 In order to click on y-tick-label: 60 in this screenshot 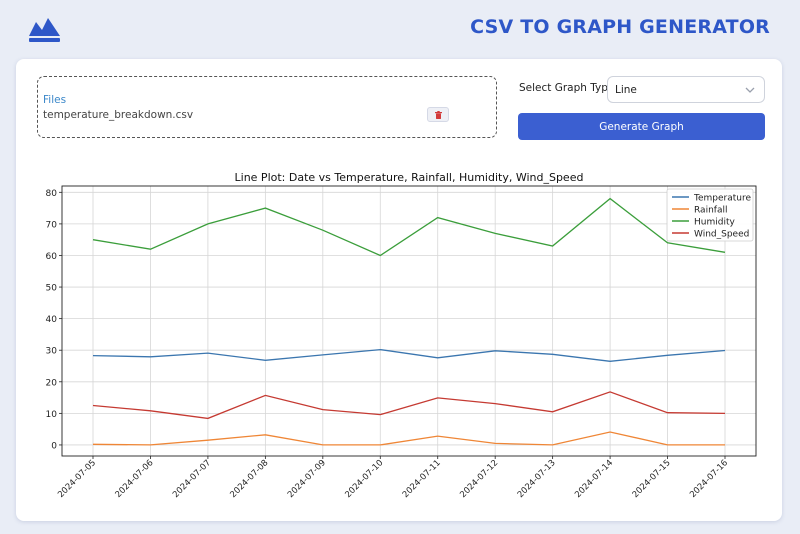, I will do `click(52, 257)`.